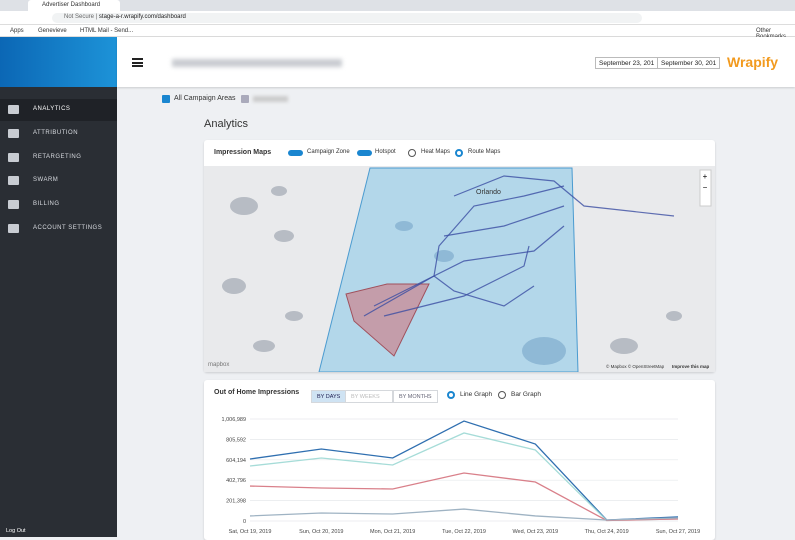 This screenshot has height=540, width=795. I want to click on nav-item: ATTRIBUTION, so click(58, 134).